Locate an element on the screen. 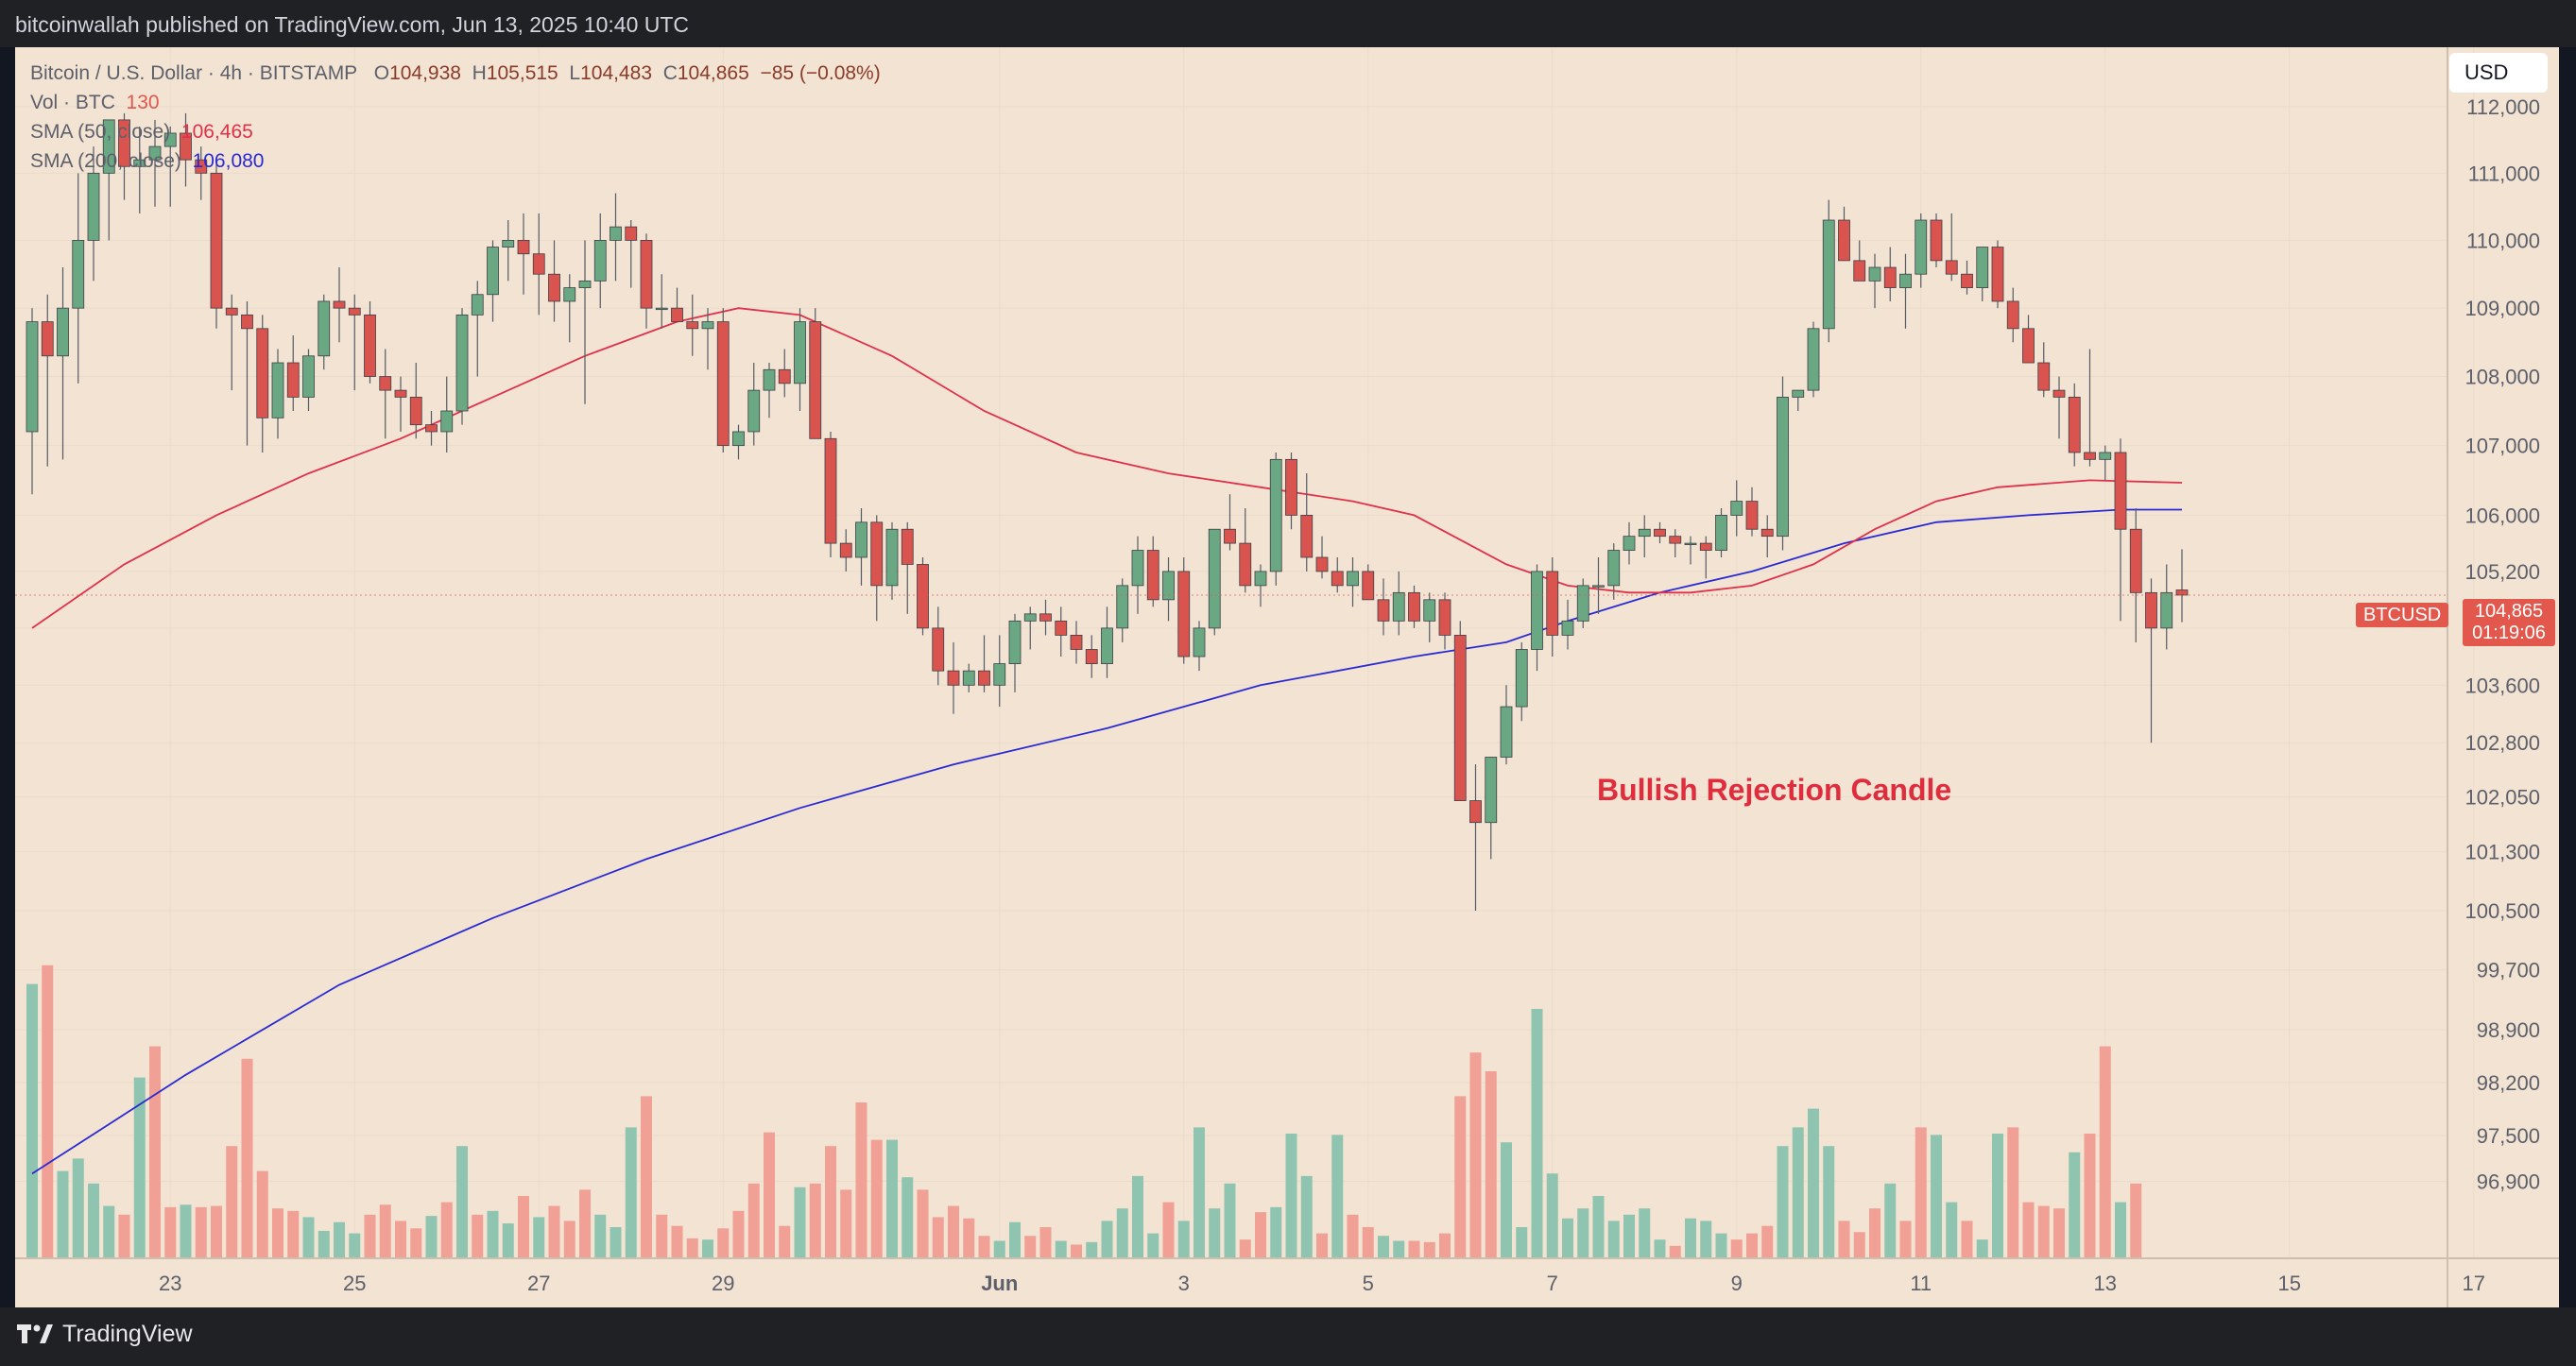 Image resolution: width=2576 pixels, height=1366 pixels. tradingview-logo: TradingView is located at coordinates (105, 1334).